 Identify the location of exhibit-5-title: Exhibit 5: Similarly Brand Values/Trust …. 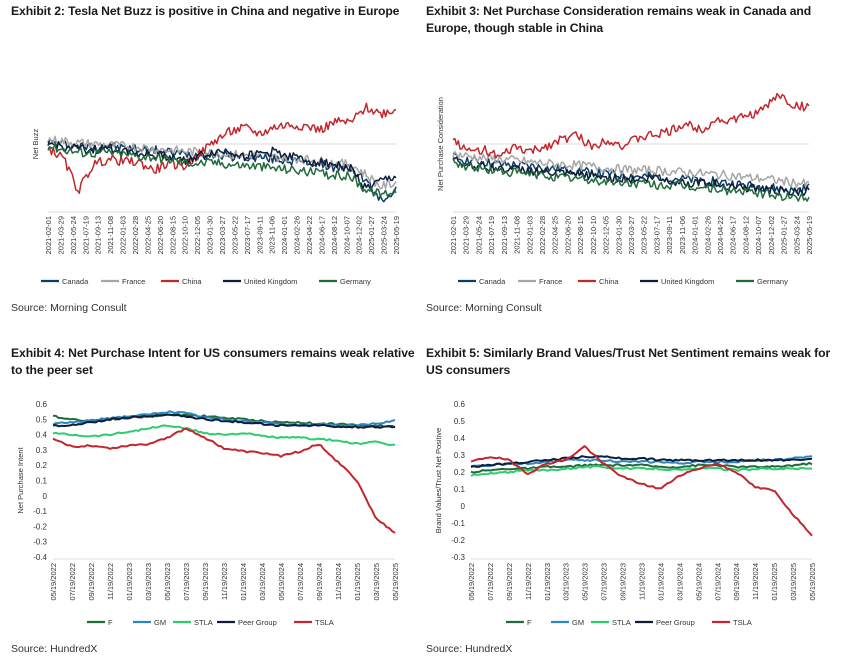
(628, 361).